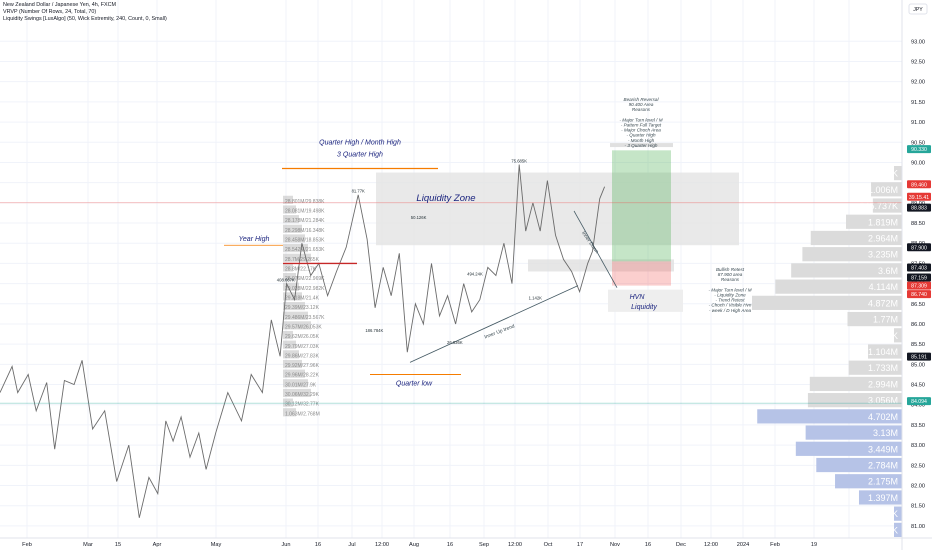  Describe the element at coordinates (918, 103) in the screenshot. I see `y-tick-label: 91.50` at that location.